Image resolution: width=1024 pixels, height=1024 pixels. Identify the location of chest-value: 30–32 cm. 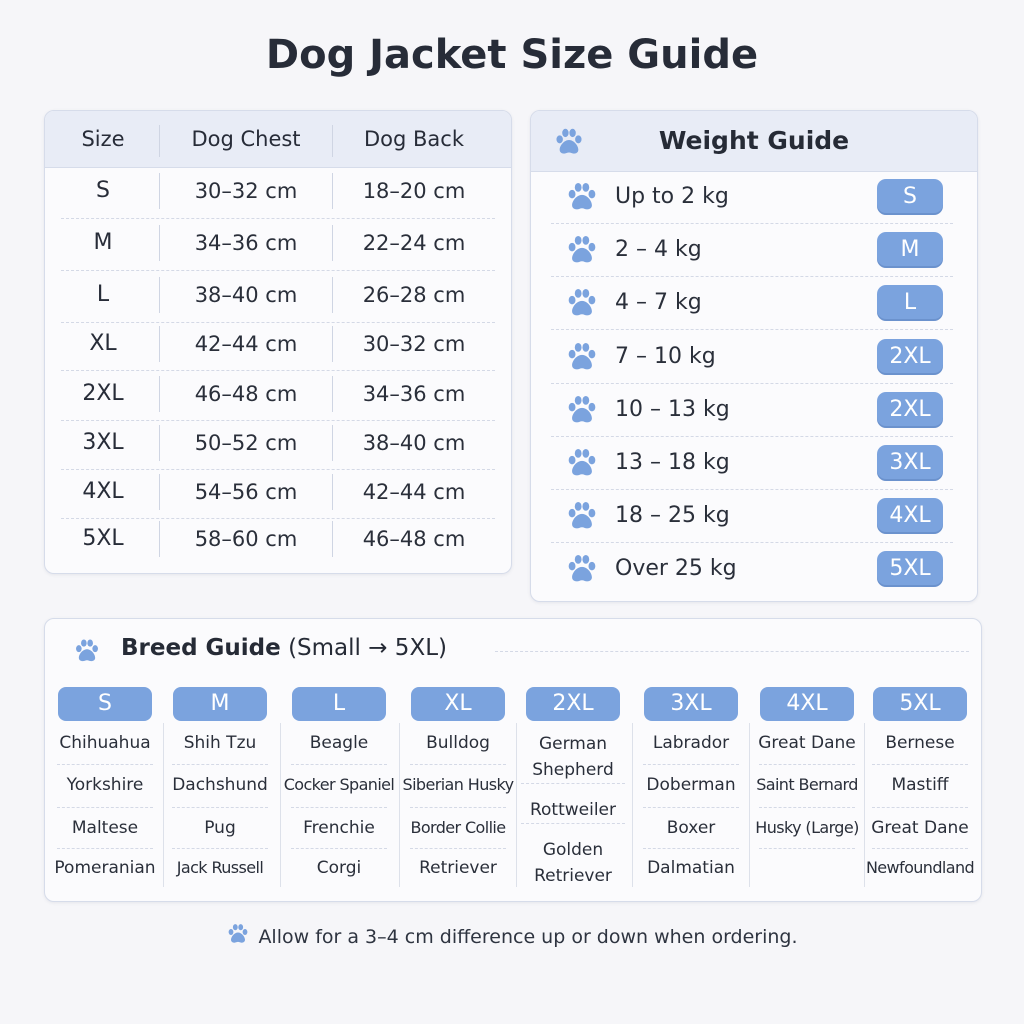
(246, 191).